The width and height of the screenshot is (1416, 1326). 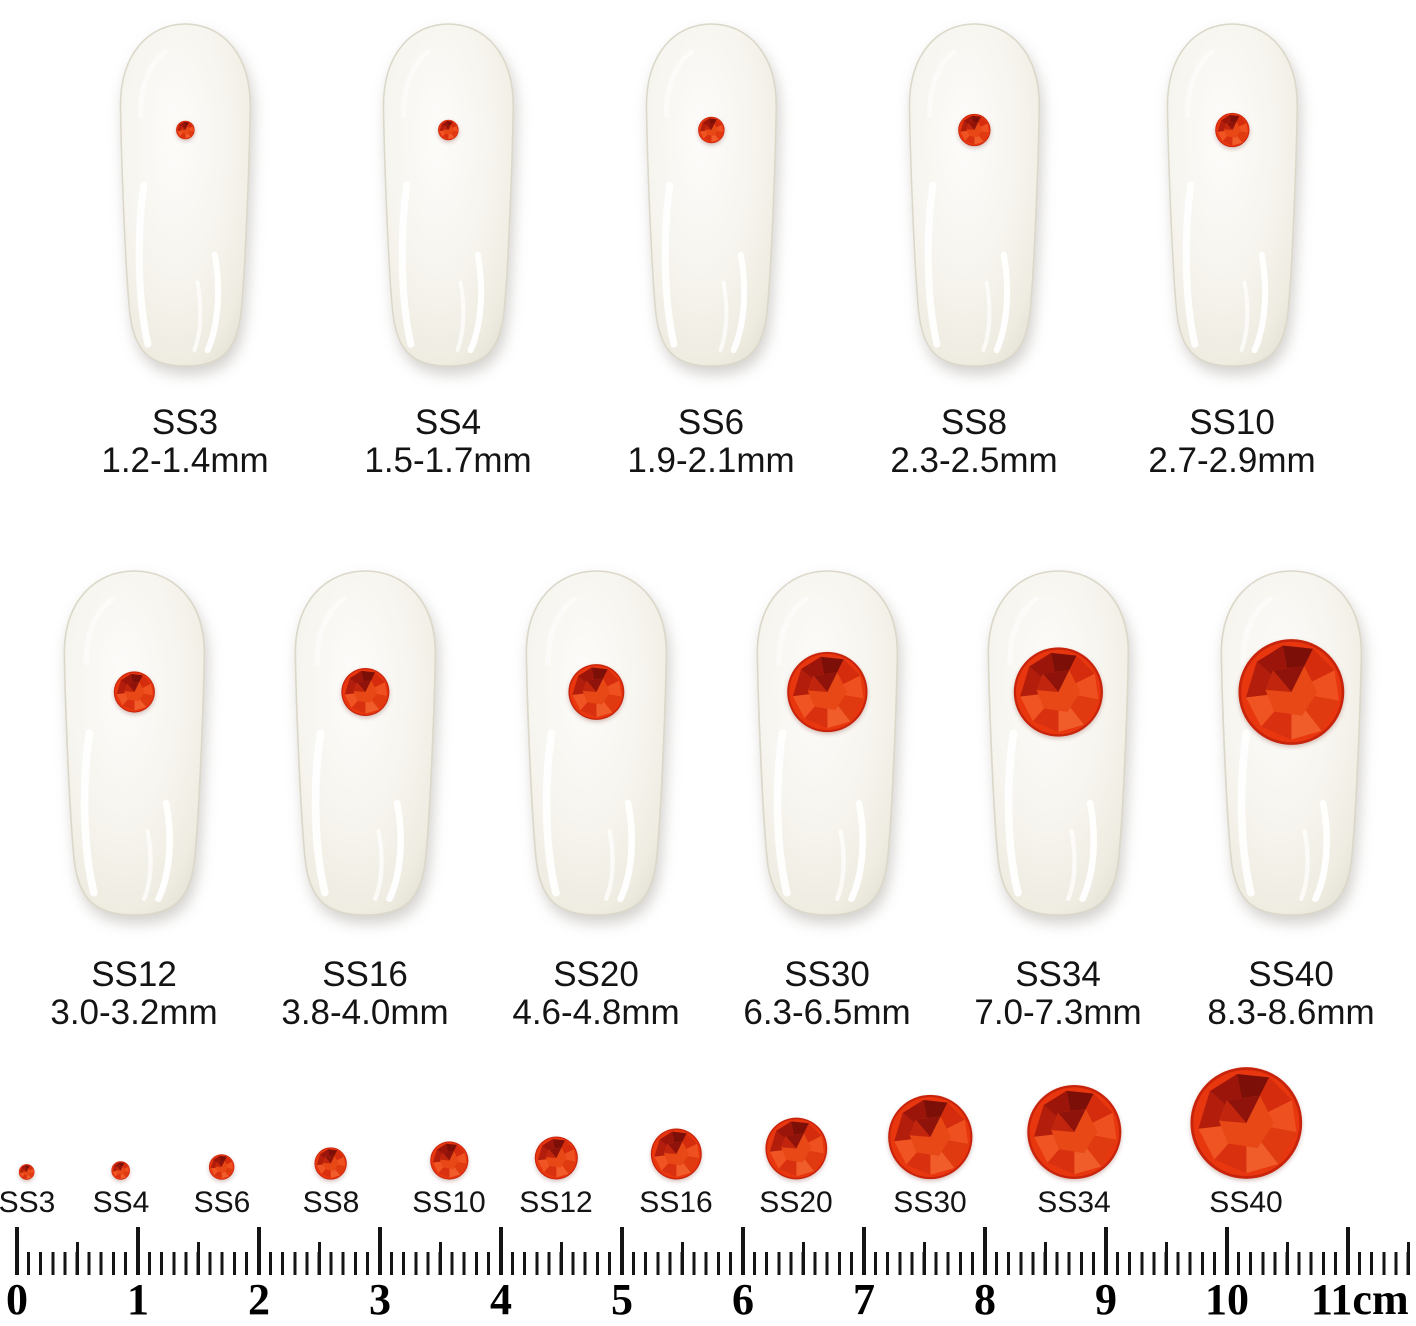 What do you see at coordinates (864, 1299) in the screenshot?
I see `ruler-number: 7` at bounding box center [864, 1299].